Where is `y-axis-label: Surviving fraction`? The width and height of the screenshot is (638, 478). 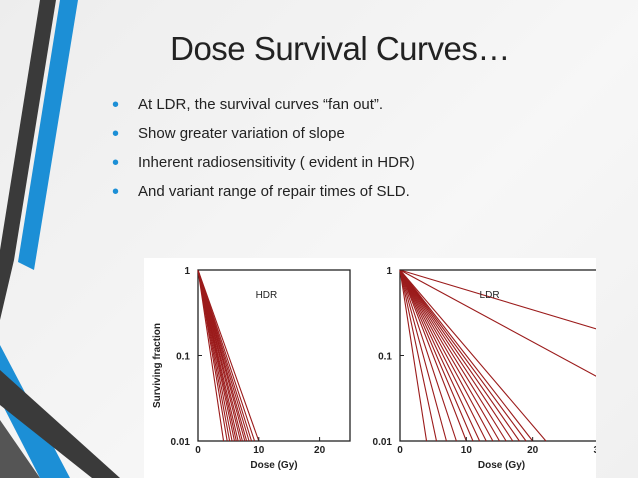
y-axis-label: Surviving fraction is located at coordinates (157, 365).